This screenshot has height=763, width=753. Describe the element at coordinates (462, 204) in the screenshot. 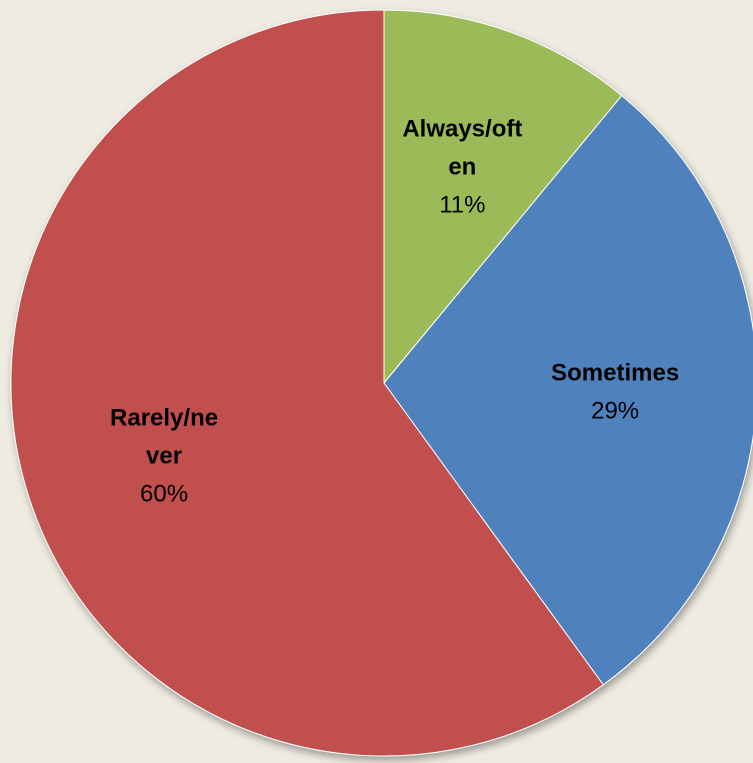

I see `slice-value-label: 11%` at that location.